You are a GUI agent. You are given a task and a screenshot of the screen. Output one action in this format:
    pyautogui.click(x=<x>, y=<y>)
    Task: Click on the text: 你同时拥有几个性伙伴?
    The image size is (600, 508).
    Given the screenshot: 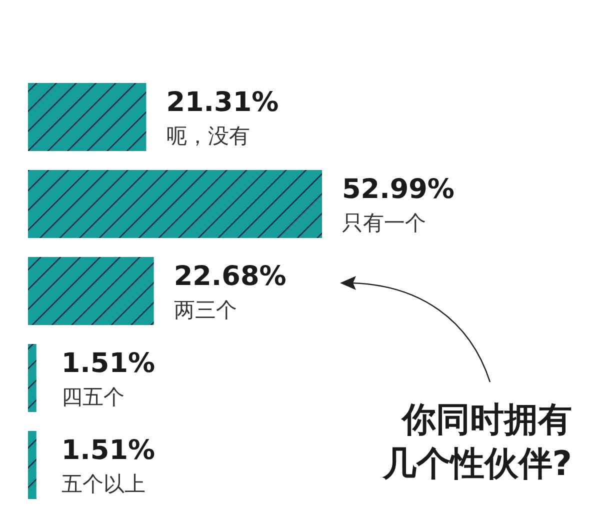 What is the action you would take?
    pyautogui.click(x=477, y=442)
    